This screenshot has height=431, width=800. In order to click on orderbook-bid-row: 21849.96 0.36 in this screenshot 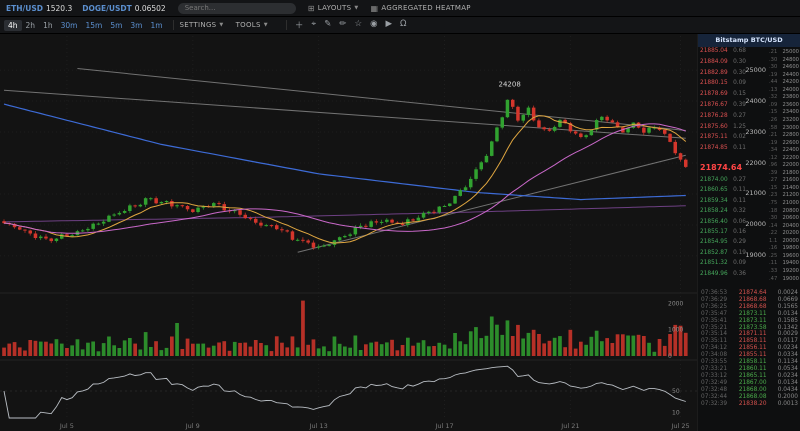, I will do `click(723, 273)`.